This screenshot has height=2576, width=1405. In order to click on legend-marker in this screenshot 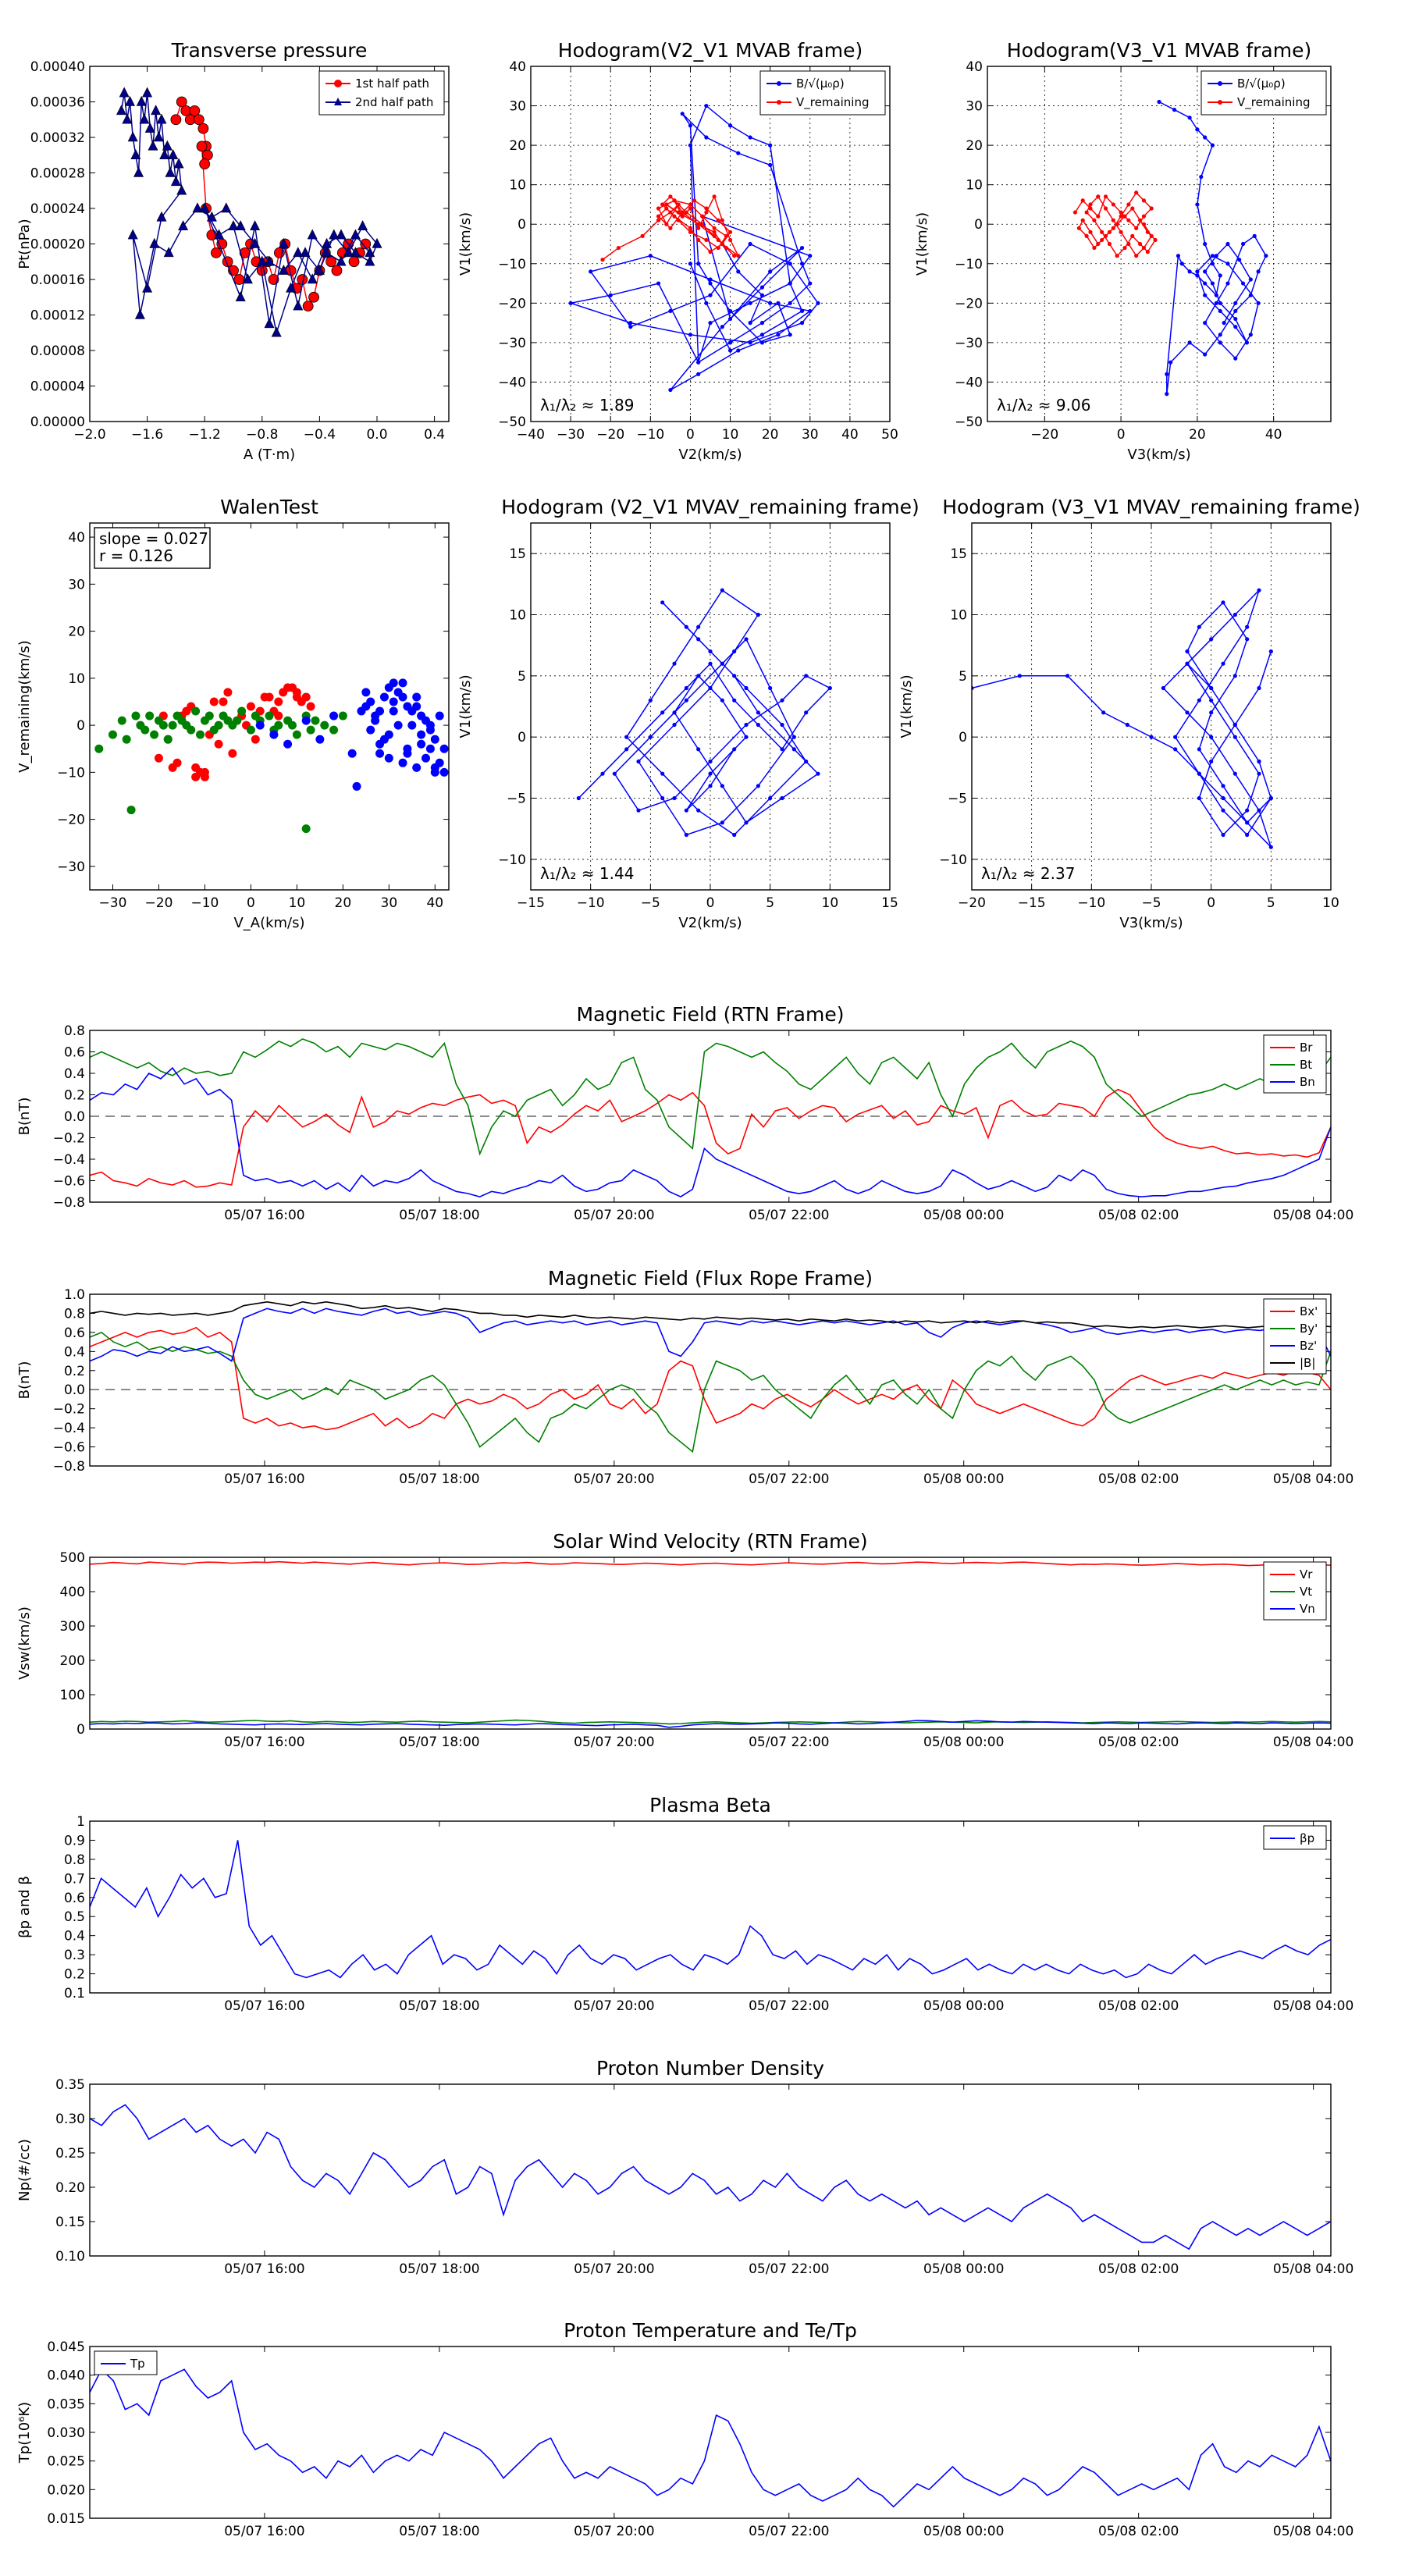, I will do `click(1220, 83)`.